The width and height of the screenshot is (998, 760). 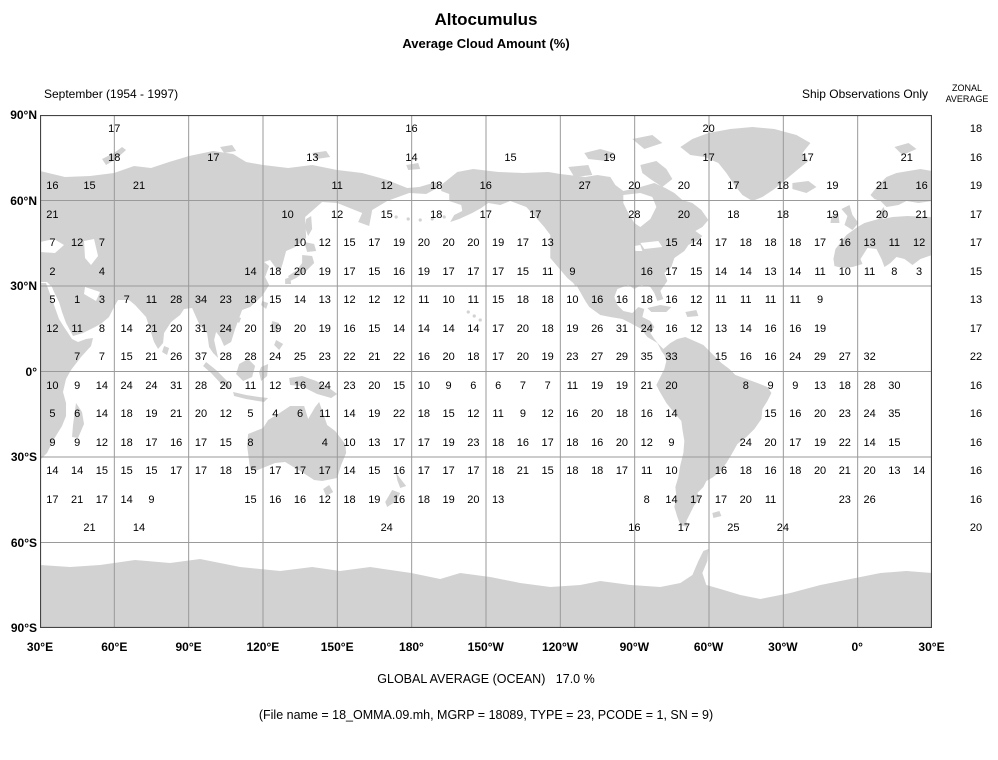 What do you see at coordinates (486, 19) in the screenshot?
I see `chart-title: Altocumulus` at bounding box center [486, 19].